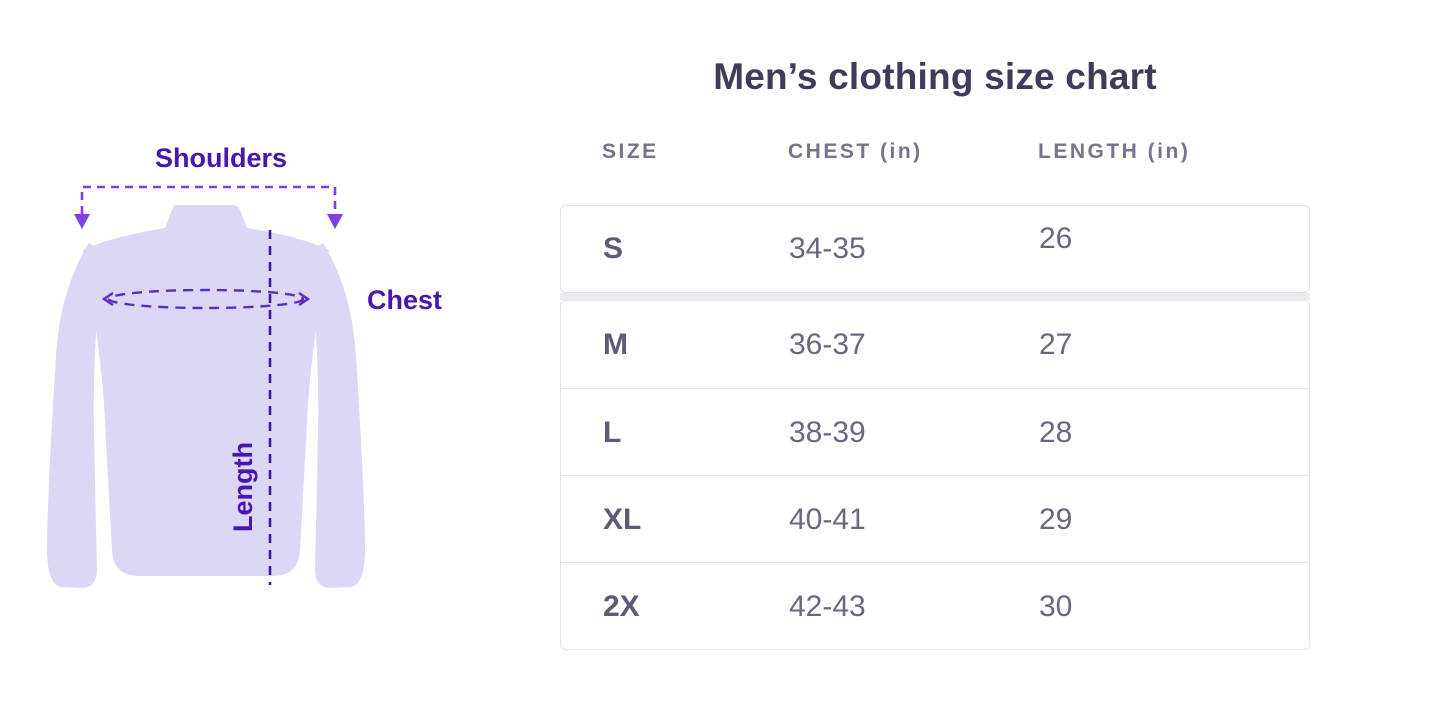  I want to click on table-row: 2X 42-43 30, so click(935, 605).